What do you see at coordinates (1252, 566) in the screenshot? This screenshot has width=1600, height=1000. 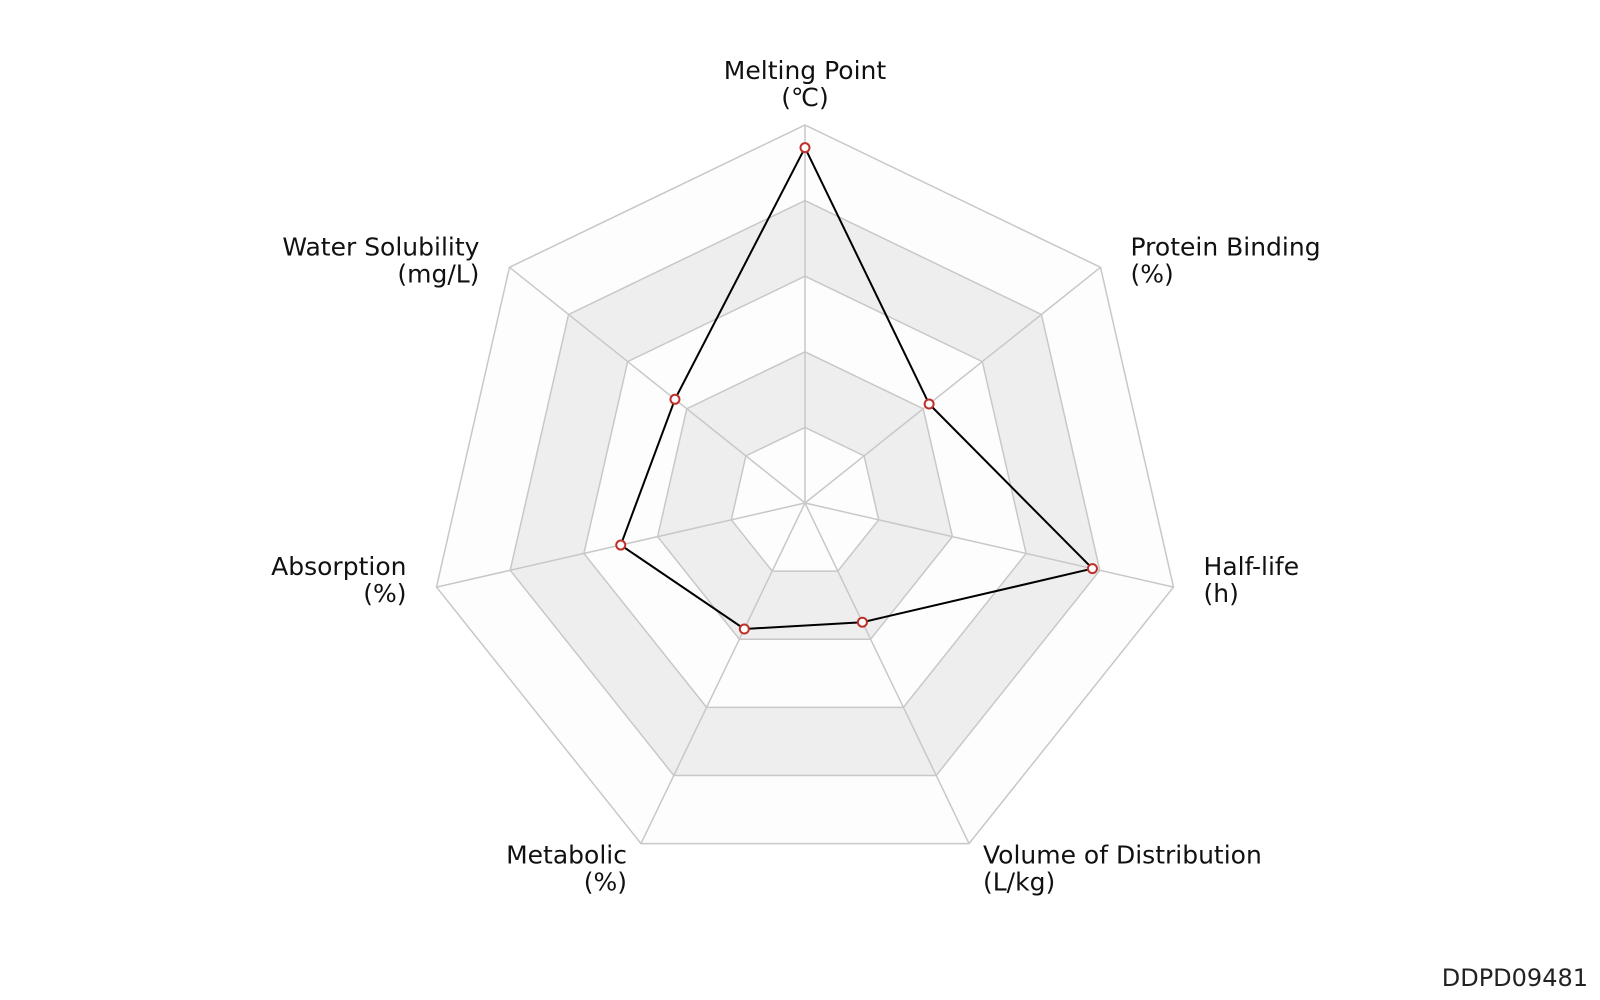 I see `axis-label-name: Half-life` at bounding box center [1252, 566].